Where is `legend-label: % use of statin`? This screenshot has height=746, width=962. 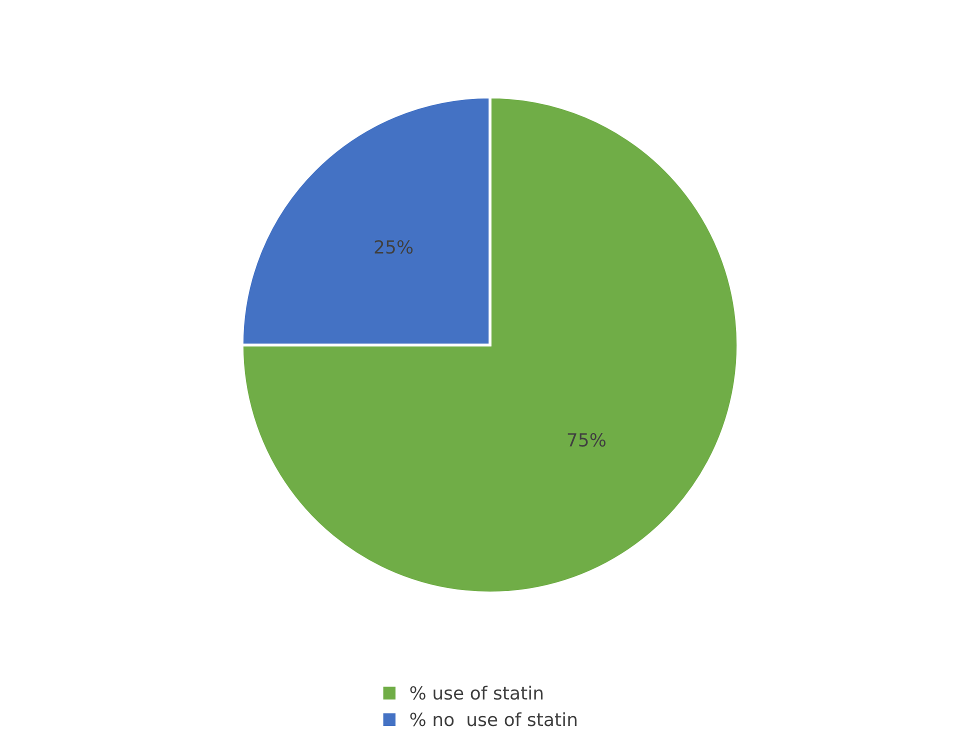 legend-label: % use of statin is located at coordinates (476, 693).